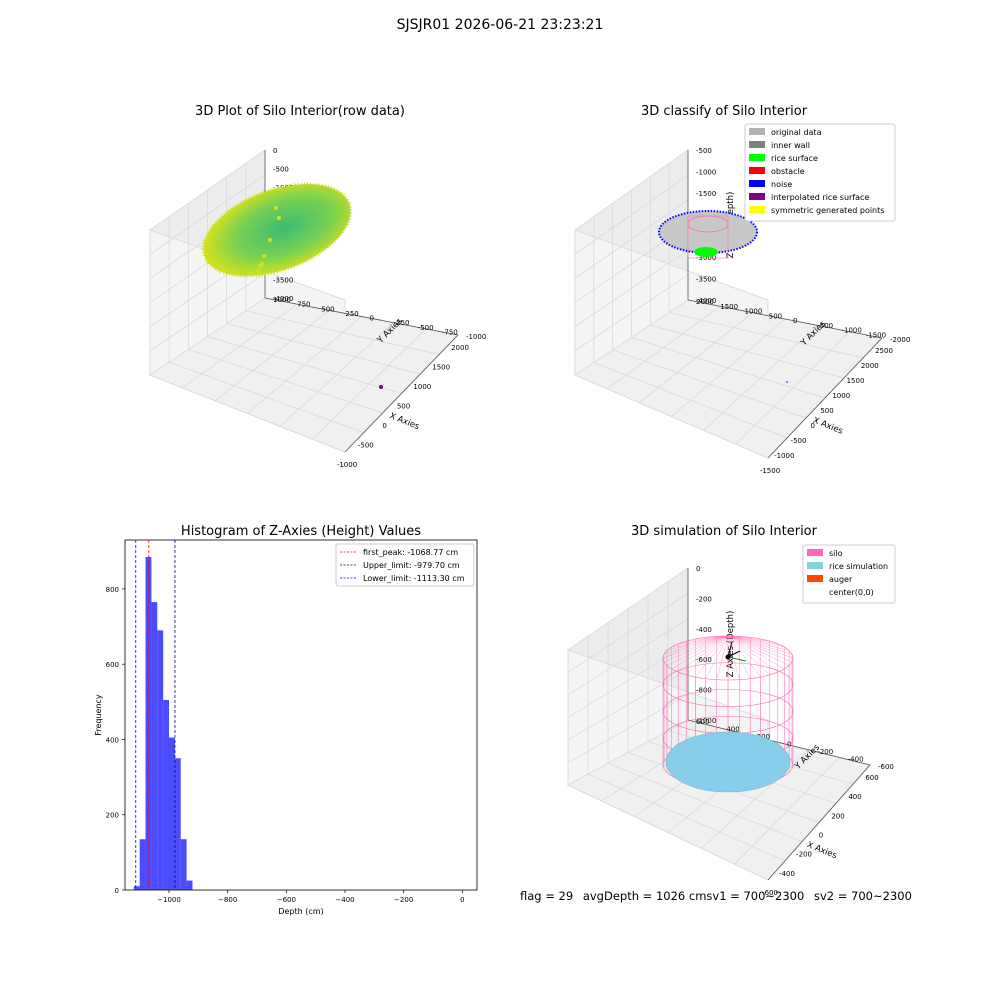 This screenshot has width=1000, height=1000. Describe the element at coordinates (827, 210) in the screenshot. I see `legend-label: symmetric generated points` at that location.